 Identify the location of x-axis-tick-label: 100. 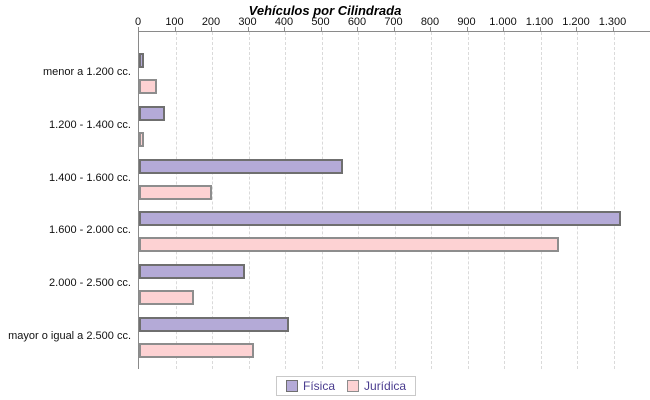
(174, 22).